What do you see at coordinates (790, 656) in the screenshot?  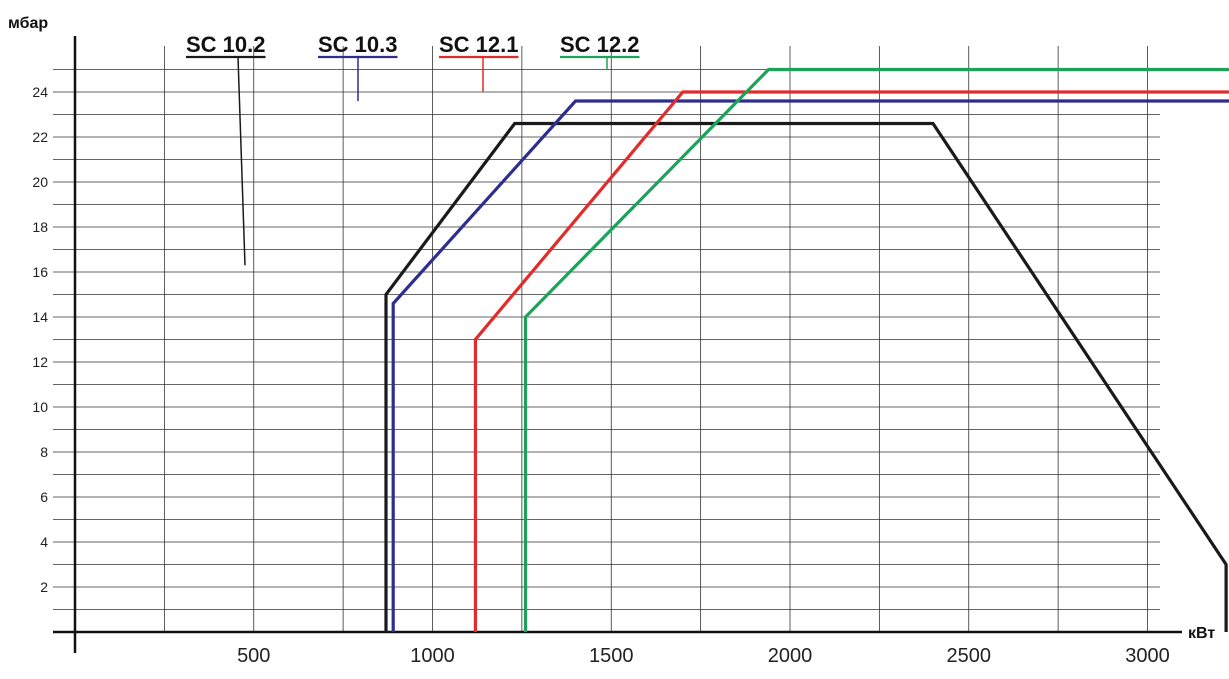 I see `x-tick-label: 2000` at bounding box center [790, 656].